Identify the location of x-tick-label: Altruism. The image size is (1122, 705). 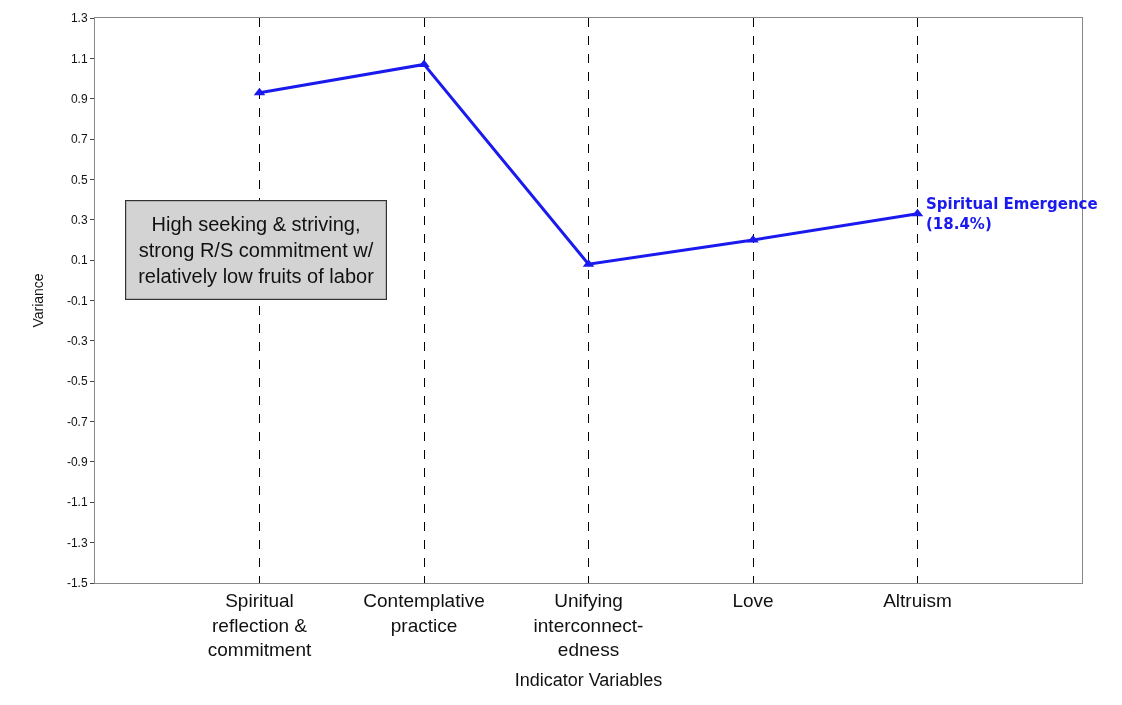
(917, 600).